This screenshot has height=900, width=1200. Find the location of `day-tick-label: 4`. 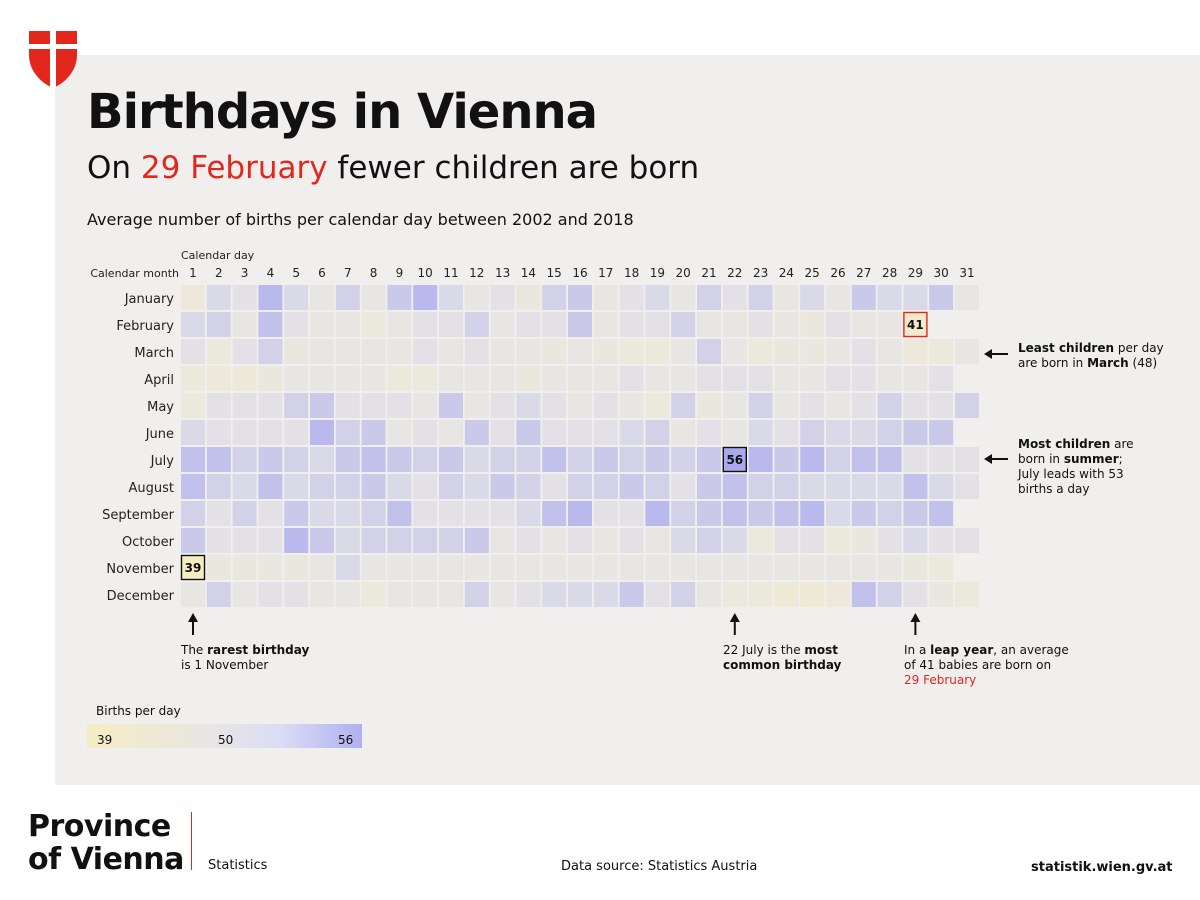

day-tick-label: 4 is located at coordinates (271, 273).